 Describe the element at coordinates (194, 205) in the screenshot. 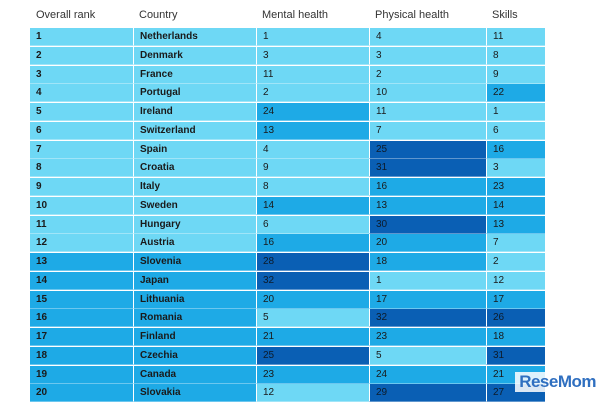

I see `country-cell: Sweden` at that location.